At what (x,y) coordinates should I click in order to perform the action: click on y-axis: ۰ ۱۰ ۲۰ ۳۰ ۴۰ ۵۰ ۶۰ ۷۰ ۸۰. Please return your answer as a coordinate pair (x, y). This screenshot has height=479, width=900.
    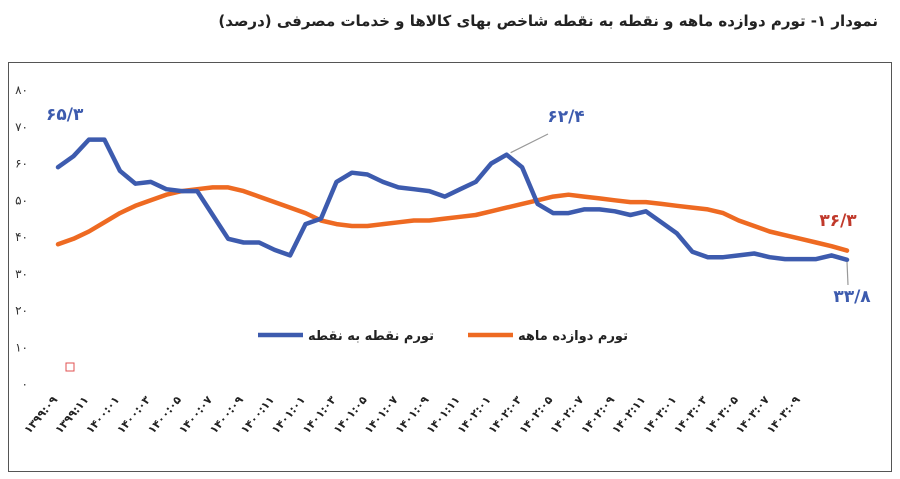
    Looking at the image, I should click on (21, 237).